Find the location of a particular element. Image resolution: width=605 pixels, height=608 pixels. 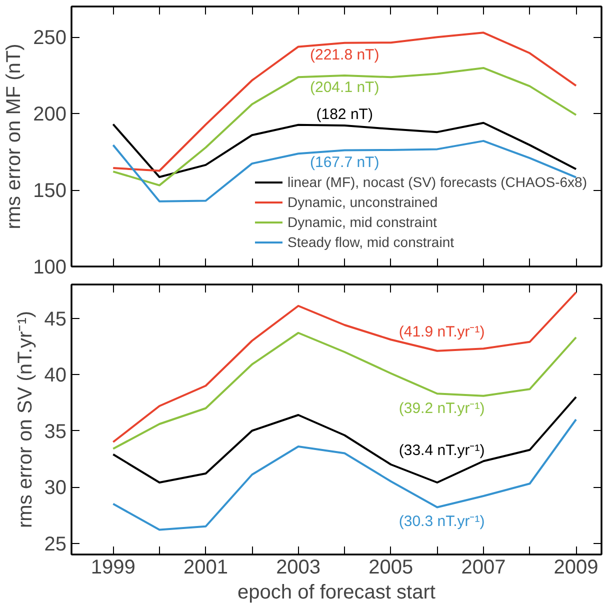

x-tick-label: 2005 is located at coordinates (391, 567).